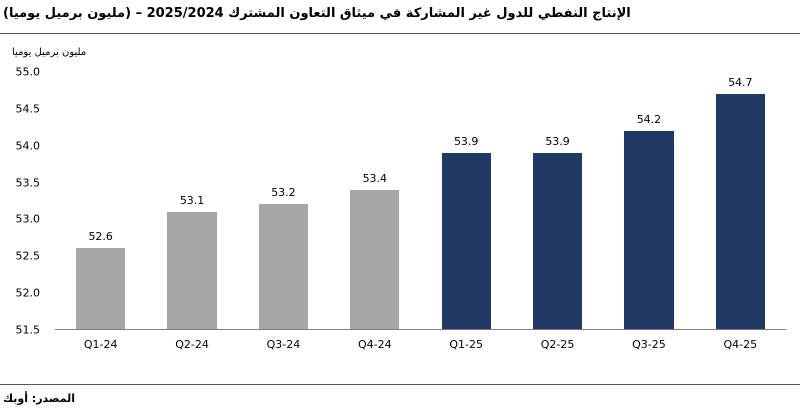  What do you see at coordinates (49, 52) in the screenshot?
I see `y-axis-unit-label: مليون برميل يوميا` at bounding box center [49, 52].